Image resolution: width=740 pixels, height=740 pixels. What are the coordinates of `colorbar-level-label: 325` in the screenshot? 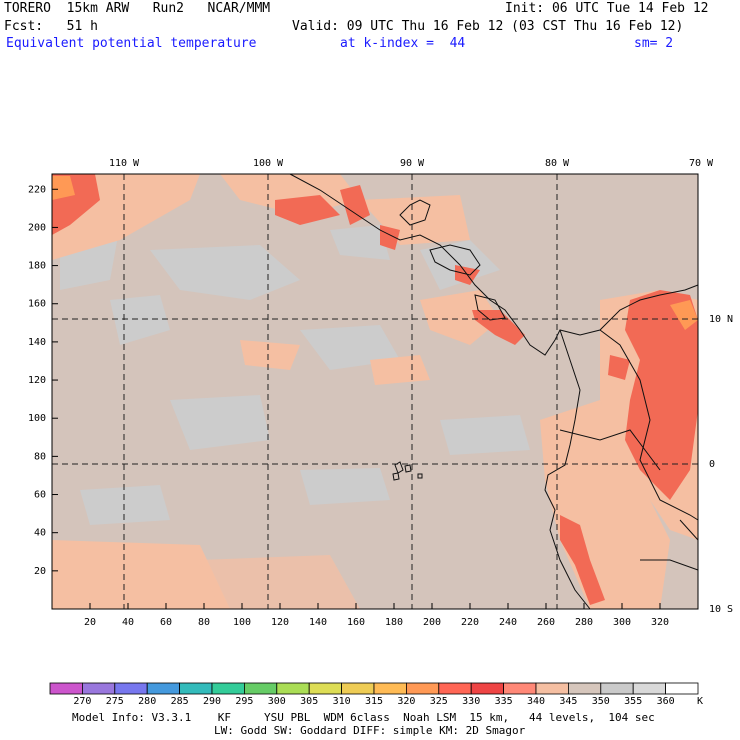 It's located at (439, 701).